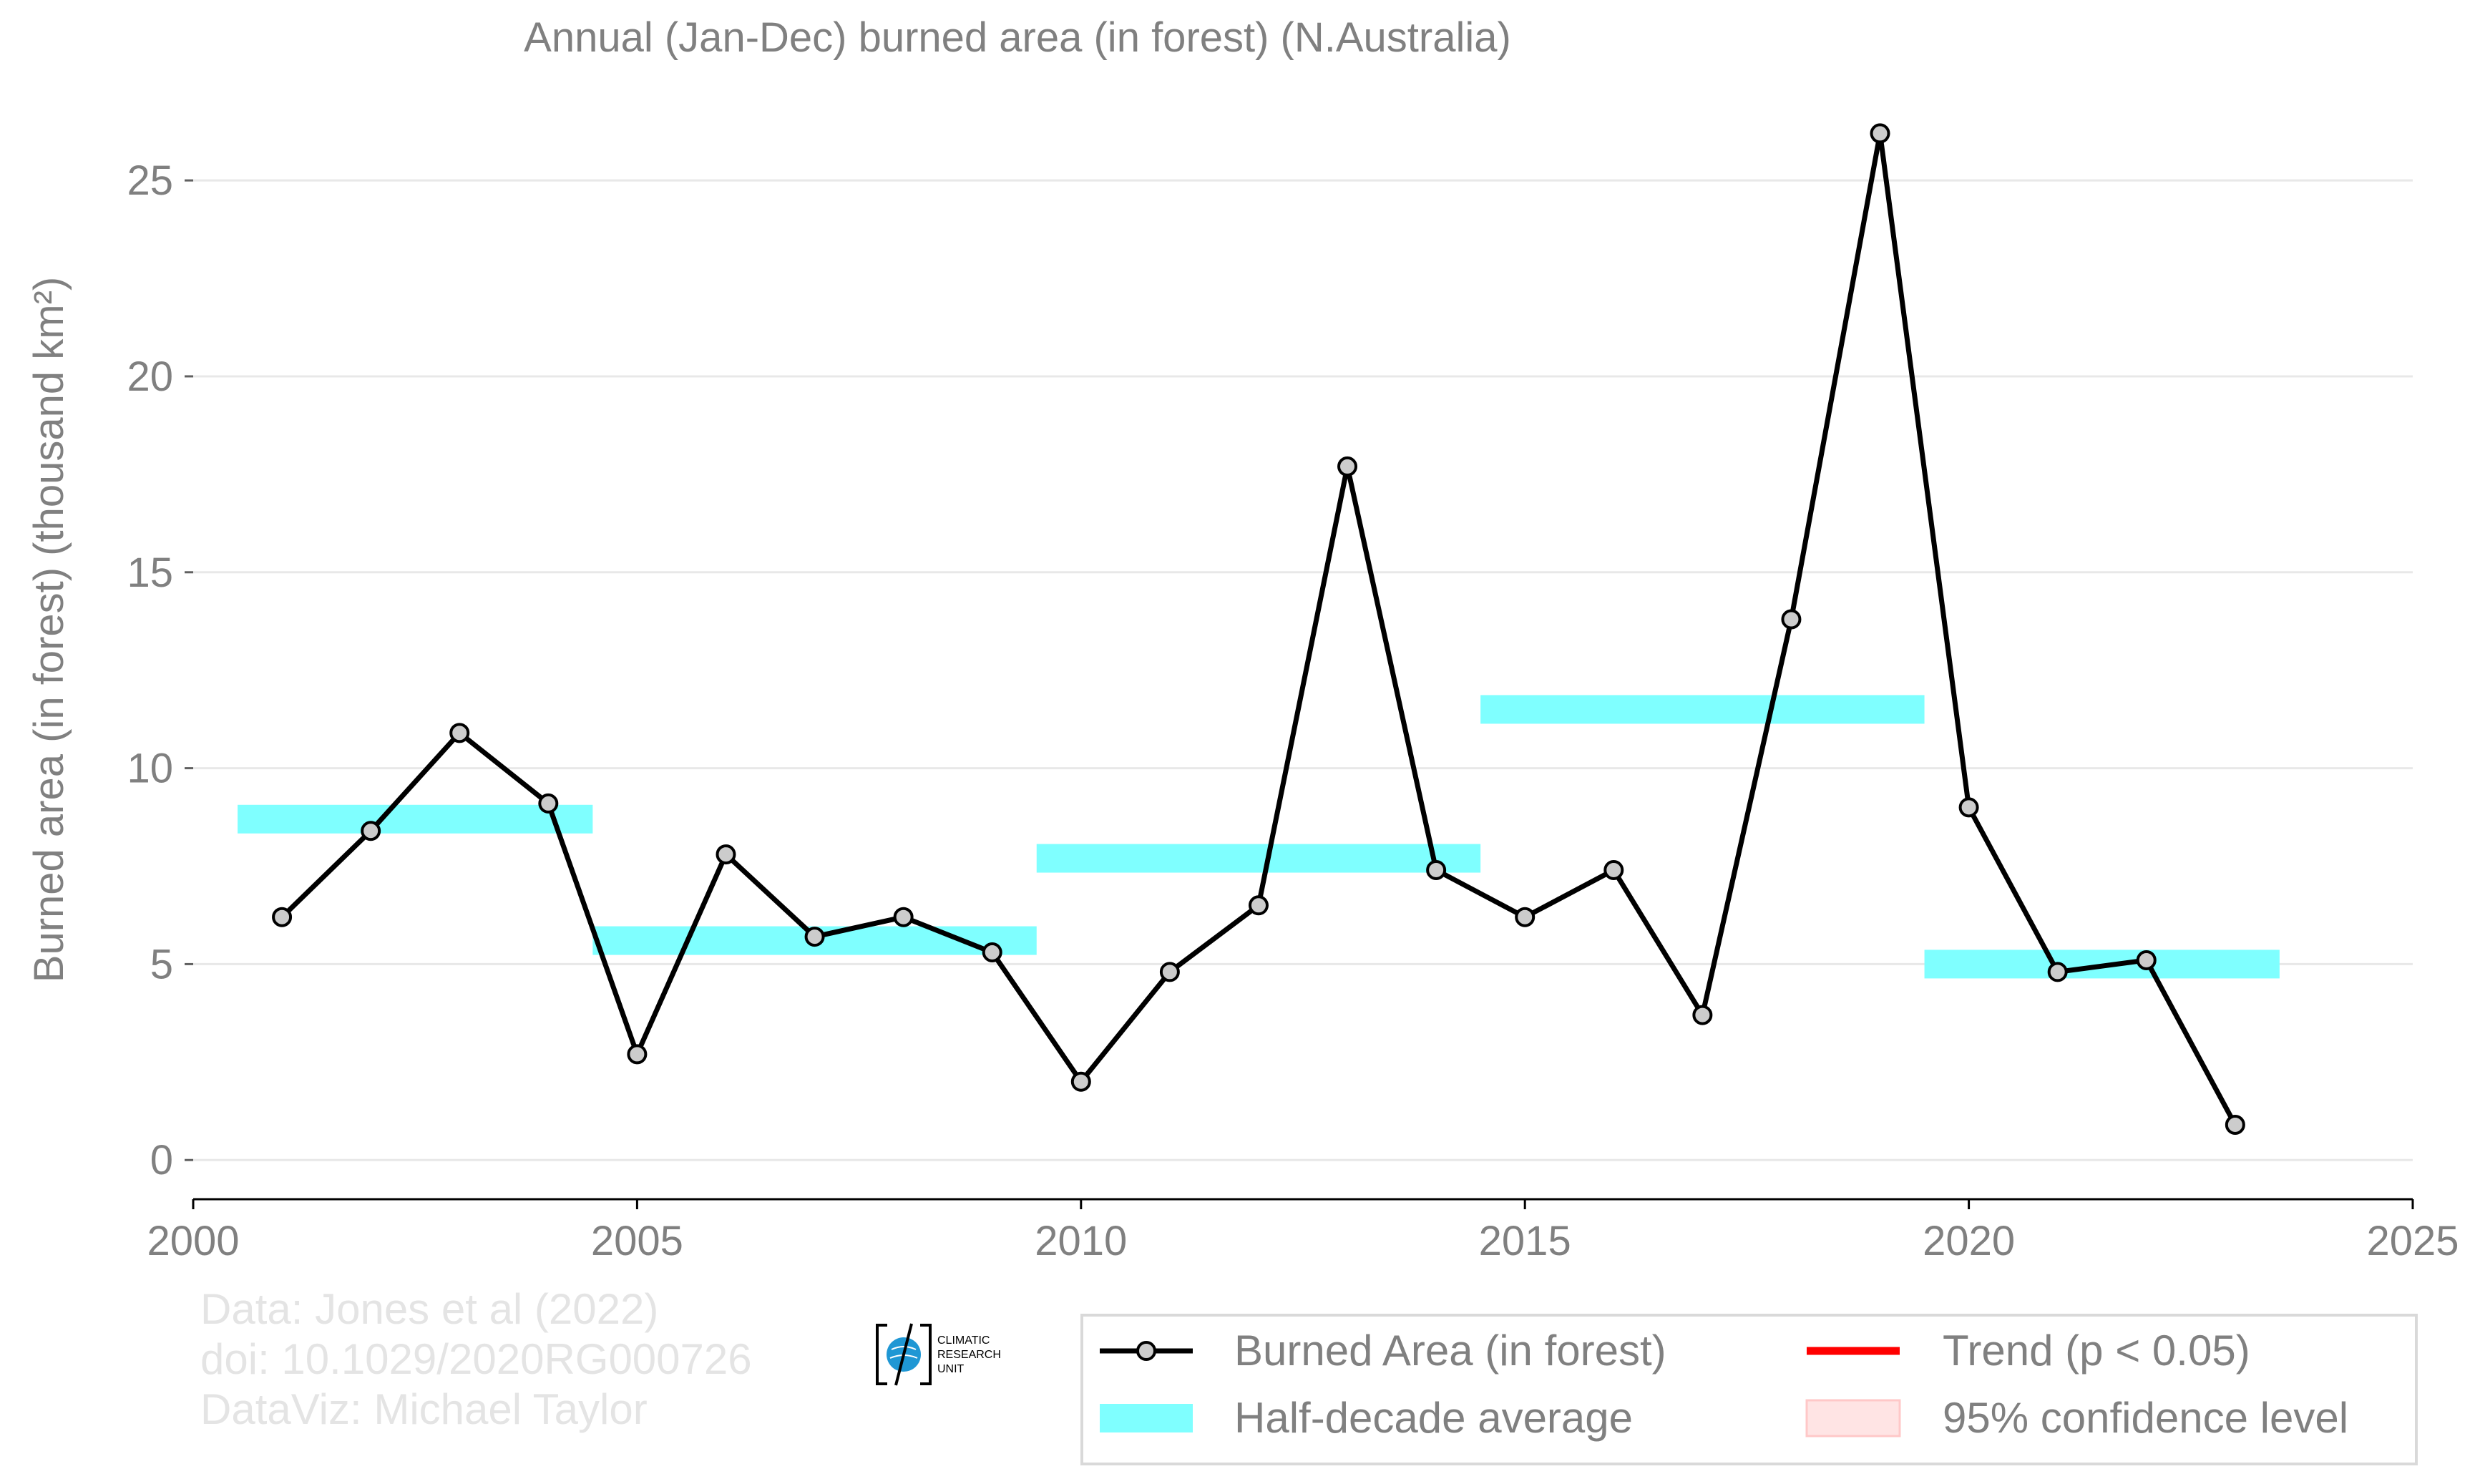 Image resolution: width=2485 pixels, height=1484 pixels. What do you see at coordinates (160, 670) in the screenshot?
I see `y-axis: 0 5 10 15 20 25` at bounding box center [160, 670].